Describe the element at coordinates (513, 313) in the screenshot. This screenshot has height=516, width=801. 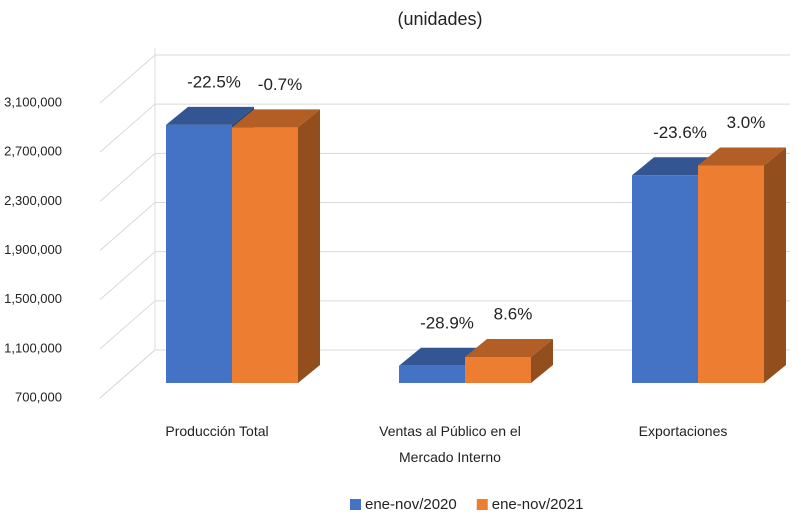
I see `data-label: 8.6%` at that location.